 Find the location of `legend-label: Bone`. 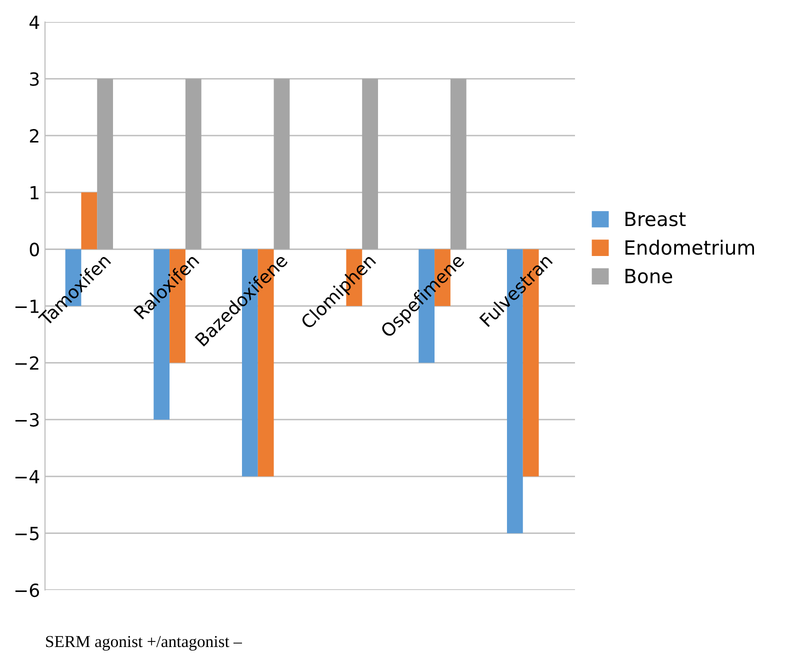

legend-label: Bone is located at coordinates (649, 276).